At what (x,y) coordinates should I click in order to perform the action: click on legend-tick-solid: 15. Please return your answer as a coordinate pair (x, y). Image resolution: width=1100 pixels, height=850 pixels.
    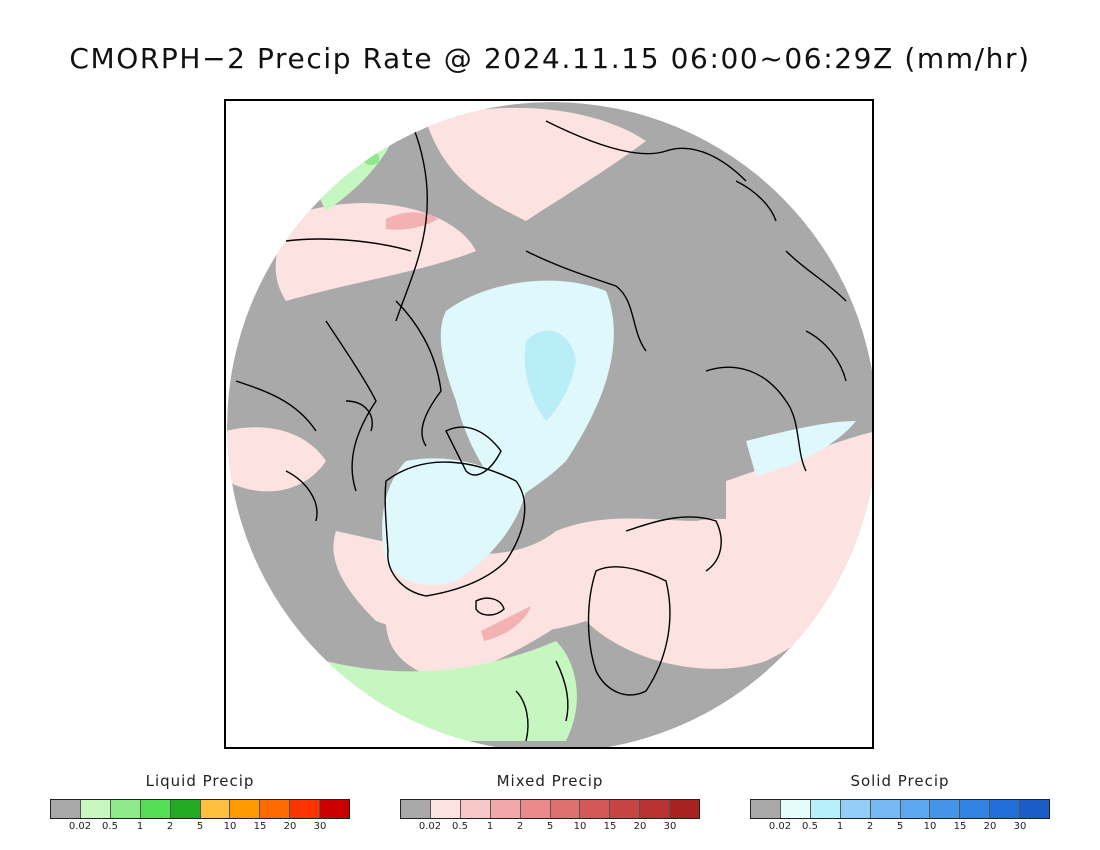
    Looking at the image, I should click on (960, 826).